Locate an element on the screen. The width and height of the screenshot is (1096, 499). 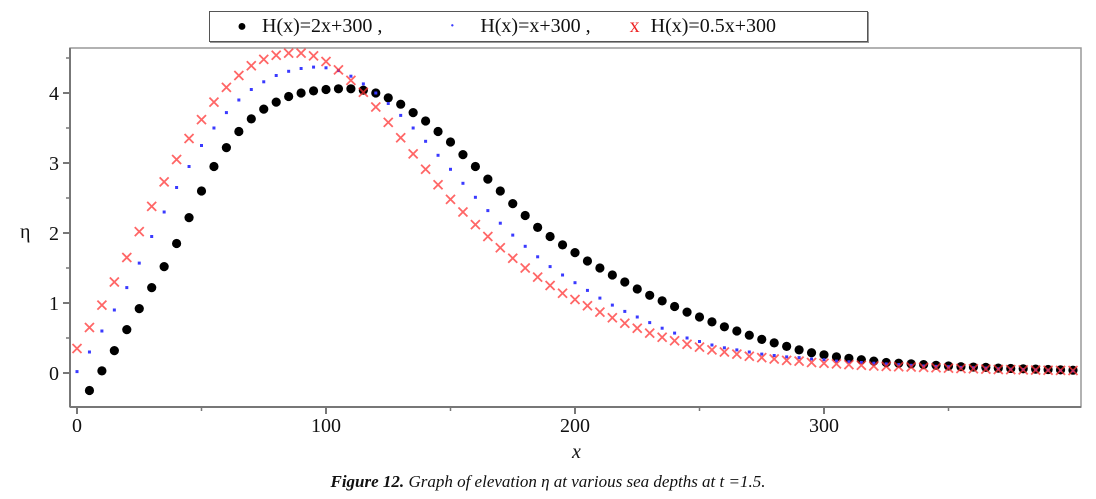
x-tick-label: 0 is located at coordinates (77, 426).